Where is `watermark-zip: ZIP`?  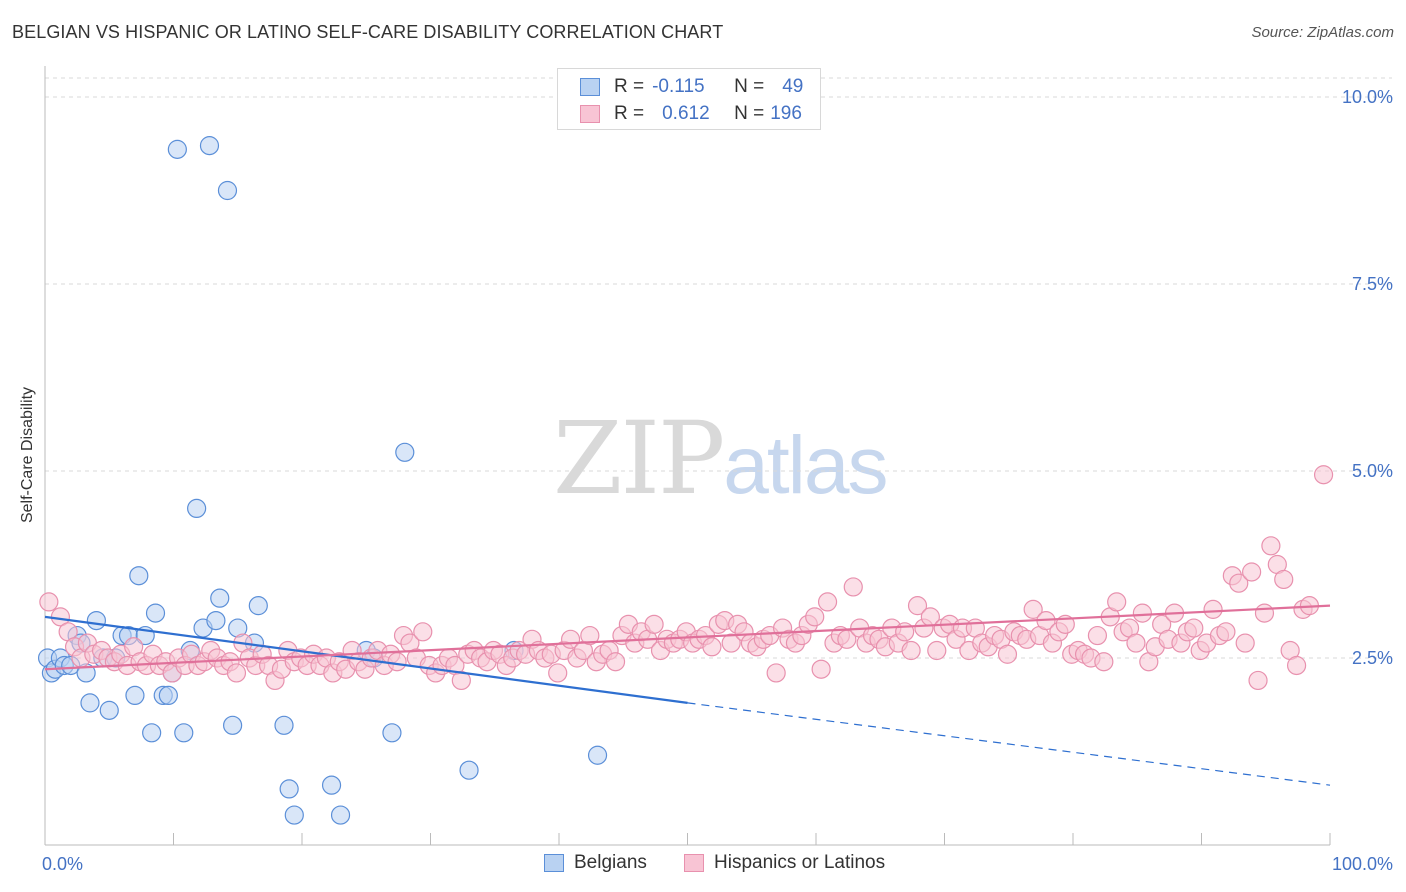 watermark-zip: ZIP is located at coordinates (639, 458).